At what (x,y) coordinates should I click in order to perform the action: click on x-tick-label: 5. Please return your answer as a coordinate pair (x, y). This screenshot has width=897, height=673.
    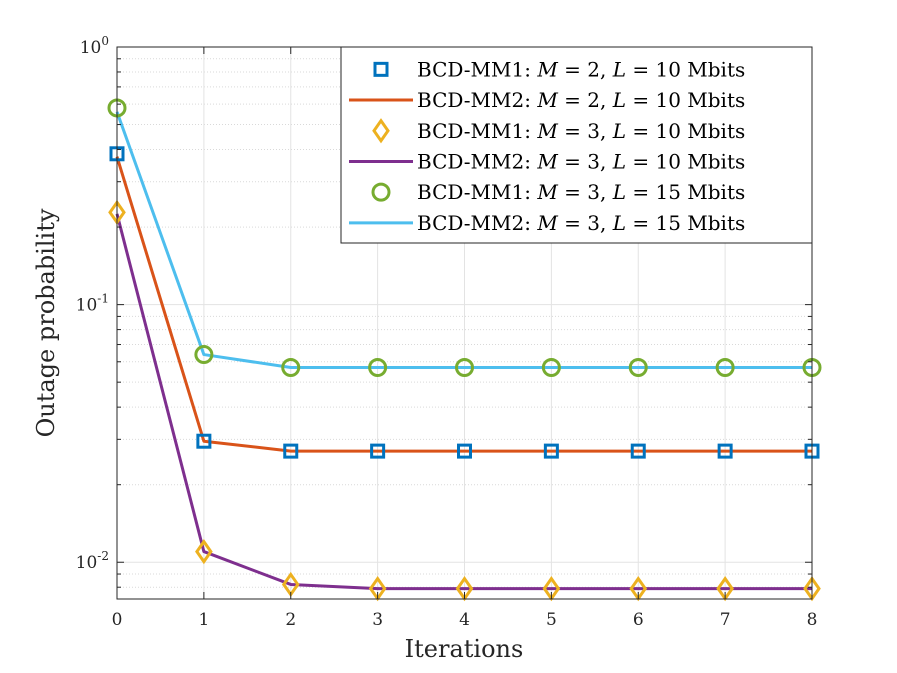
    Looking at the image, I should click on (551, 620).